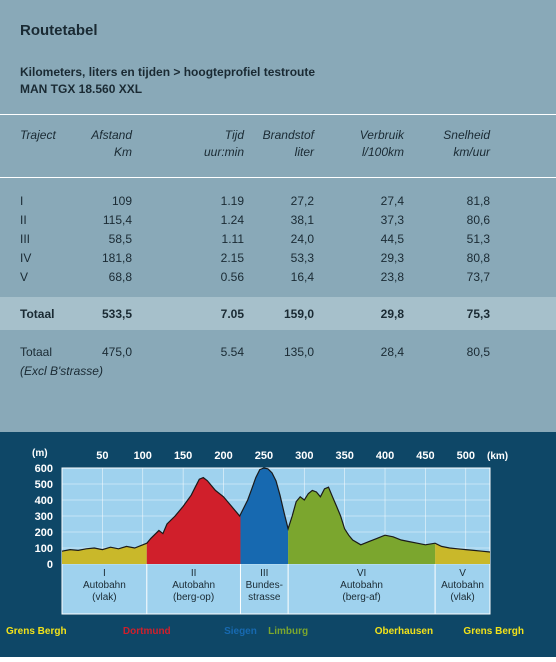 The image size is (556, 662). Describe the element at coordinates (183, 456) in the screenshot. I see `x-tick-label: 150` at that location.